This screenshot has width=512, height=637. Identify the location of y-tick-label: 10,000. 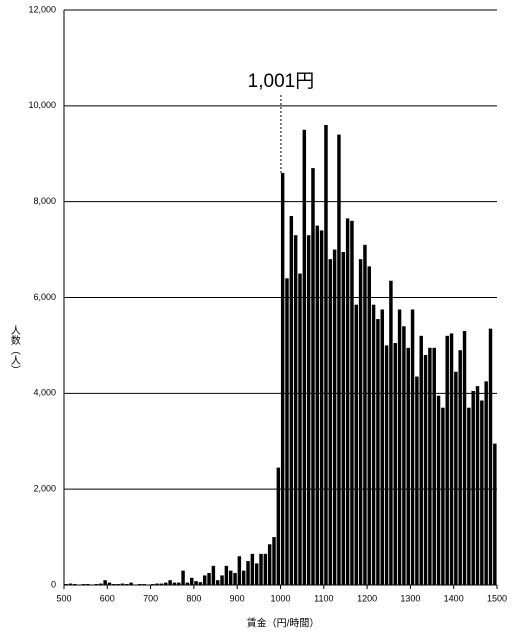
(42, 105).